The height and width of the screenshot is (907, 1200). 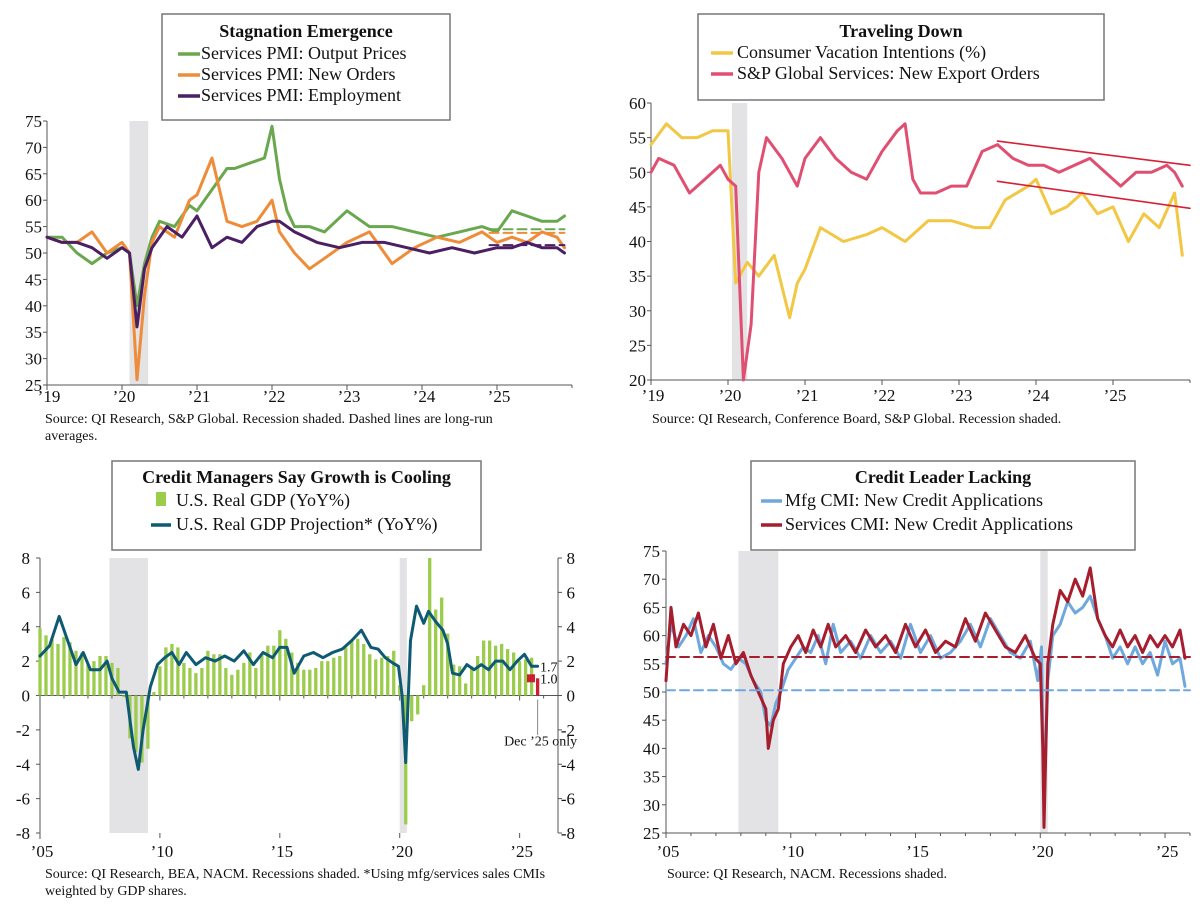 What do you see at coordinates (161, 499) in the screenshot?
I see `legend-swatch` at bounding box center [161, 499].